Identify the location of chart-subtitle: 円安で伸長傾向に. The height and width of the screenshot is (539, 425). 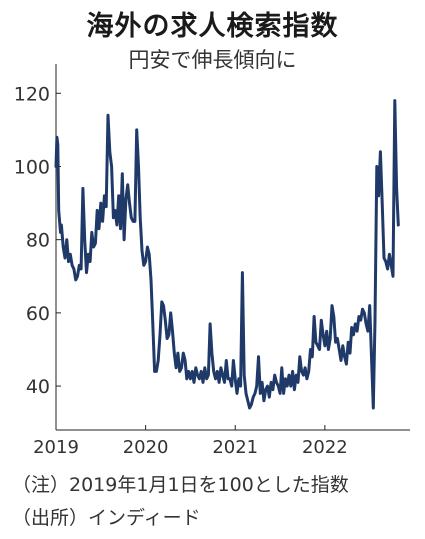
(212, 60).